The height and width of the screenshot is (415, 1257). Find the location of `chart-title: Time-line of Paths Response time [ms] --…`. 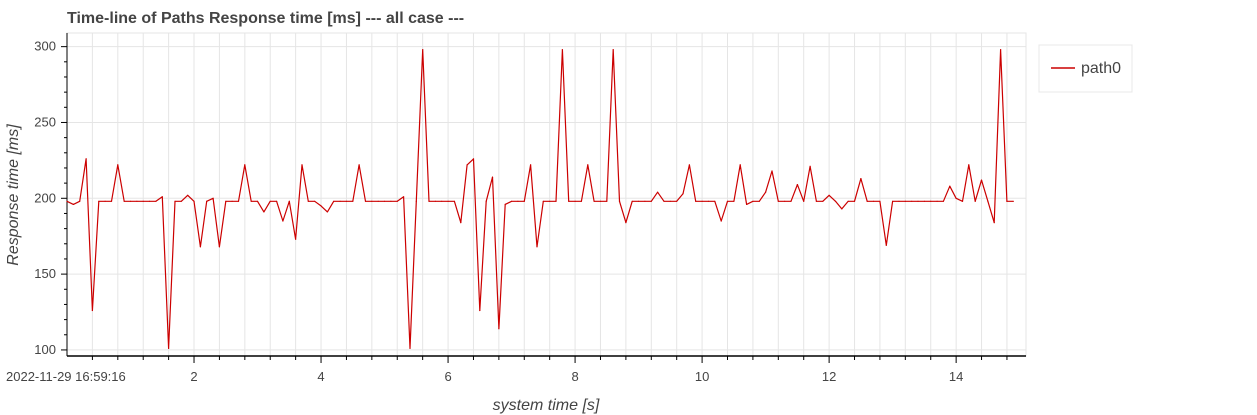

chart-title: Time-line of Paths Response time [ms] --… is located at coordinates (265, 18).